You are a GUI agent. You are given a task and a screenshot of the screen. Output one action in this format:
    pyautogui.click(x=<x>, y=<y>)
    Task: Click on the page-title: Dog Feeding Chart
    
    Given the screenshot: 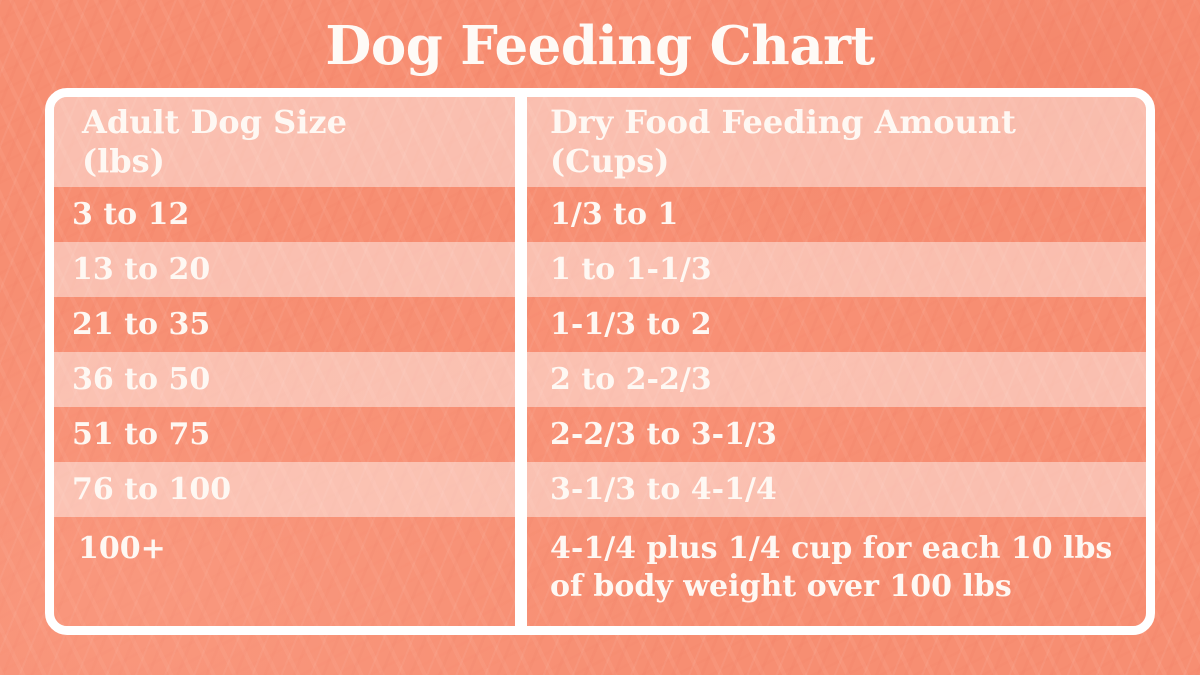 What is the action you would take?
    pyautogui.click(x=600, y=46)
    